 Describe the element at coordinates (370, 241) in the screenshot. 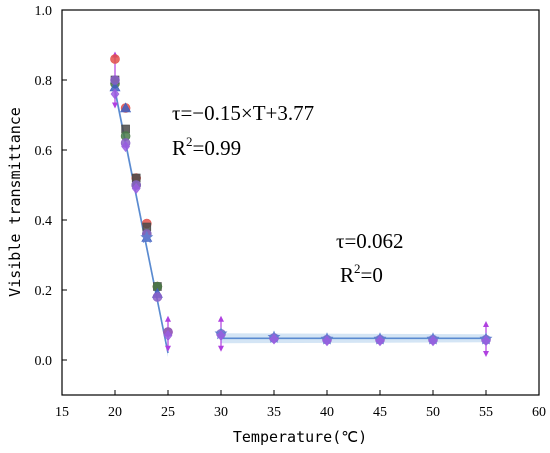

I see `fit-equation-2: τ=0.062` at that location.